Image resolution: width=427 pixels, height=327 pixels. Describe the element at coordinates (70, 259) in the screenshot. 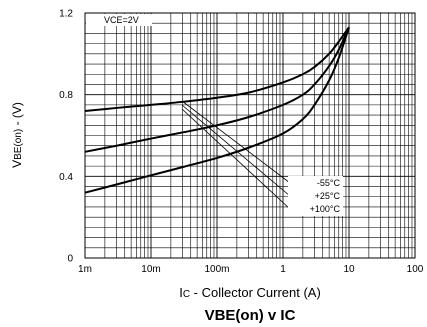

I see `y-tick-label: 0` at that location.